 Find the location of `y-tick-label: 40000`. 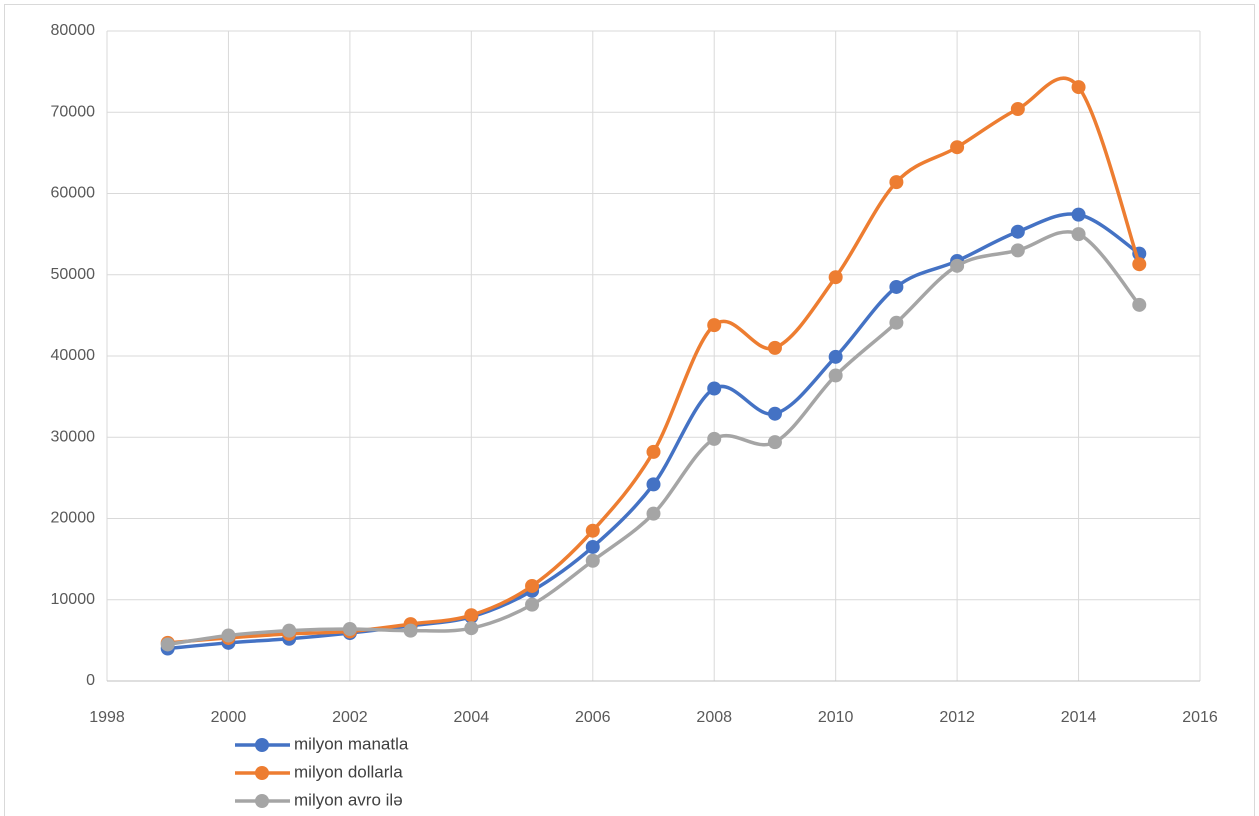

y-tick-label: 40000 is located at coordinates (73, 355).